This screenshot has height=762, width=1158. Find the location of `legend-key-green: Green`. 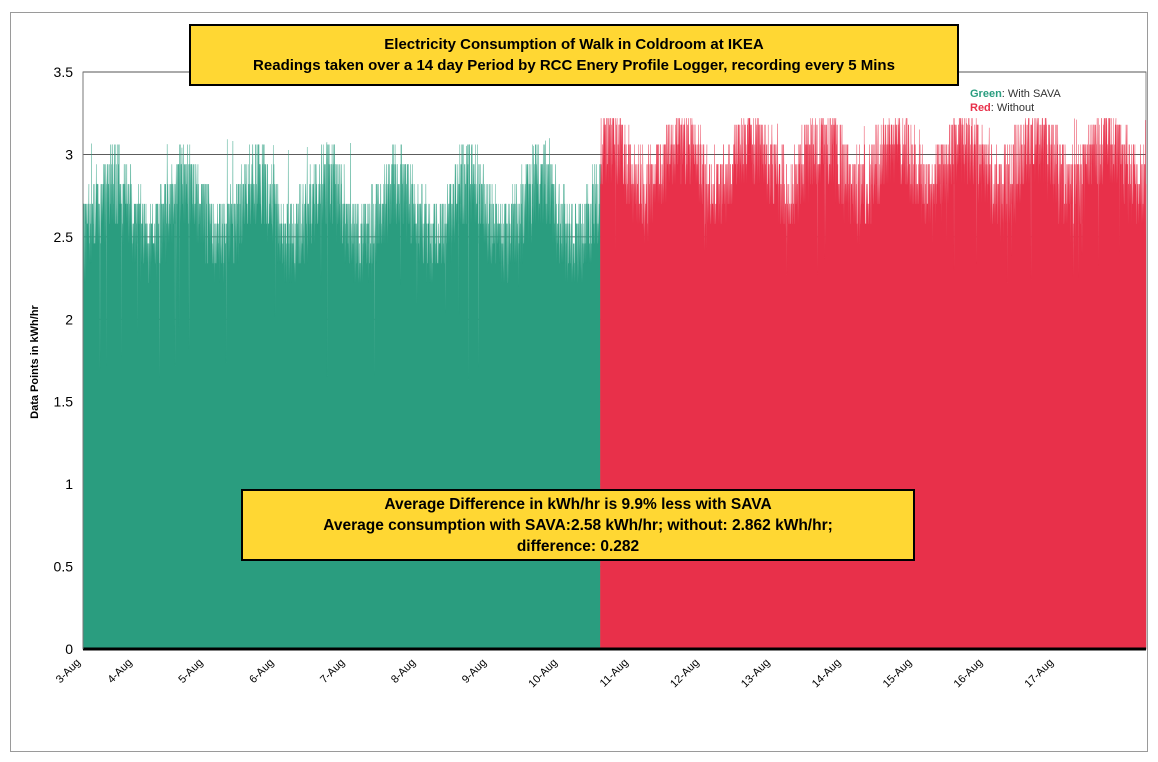

legend-key-green: Green is located at coordinates (986, 94).